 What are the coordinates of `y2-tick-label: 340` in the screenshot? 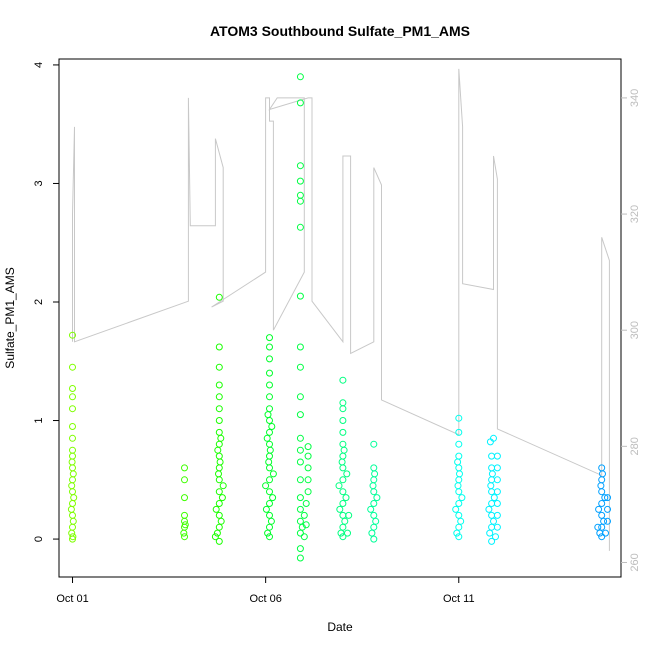 It's located at (635, 98).